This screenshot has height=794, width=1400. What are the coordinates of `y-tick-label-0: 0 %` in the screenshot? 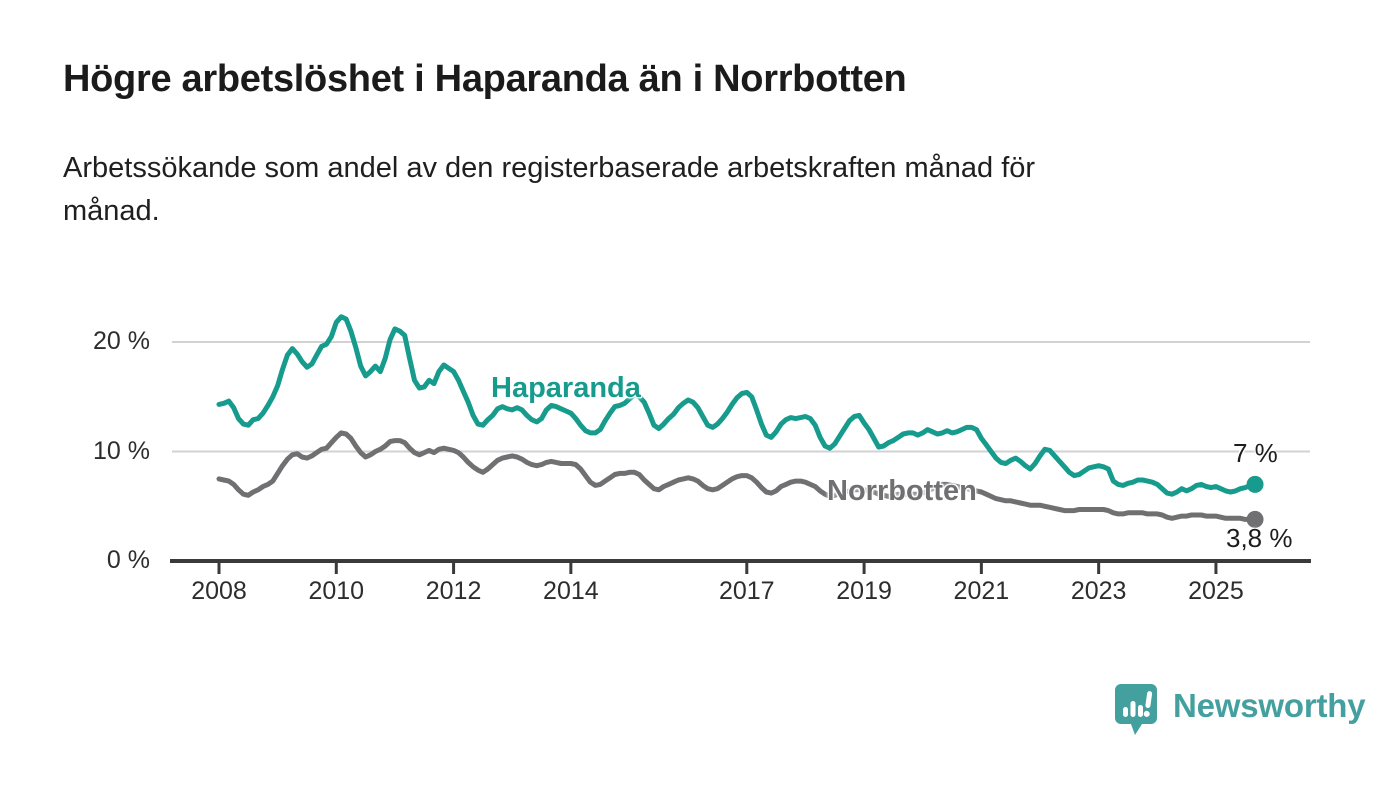 It's located at (128, 560).